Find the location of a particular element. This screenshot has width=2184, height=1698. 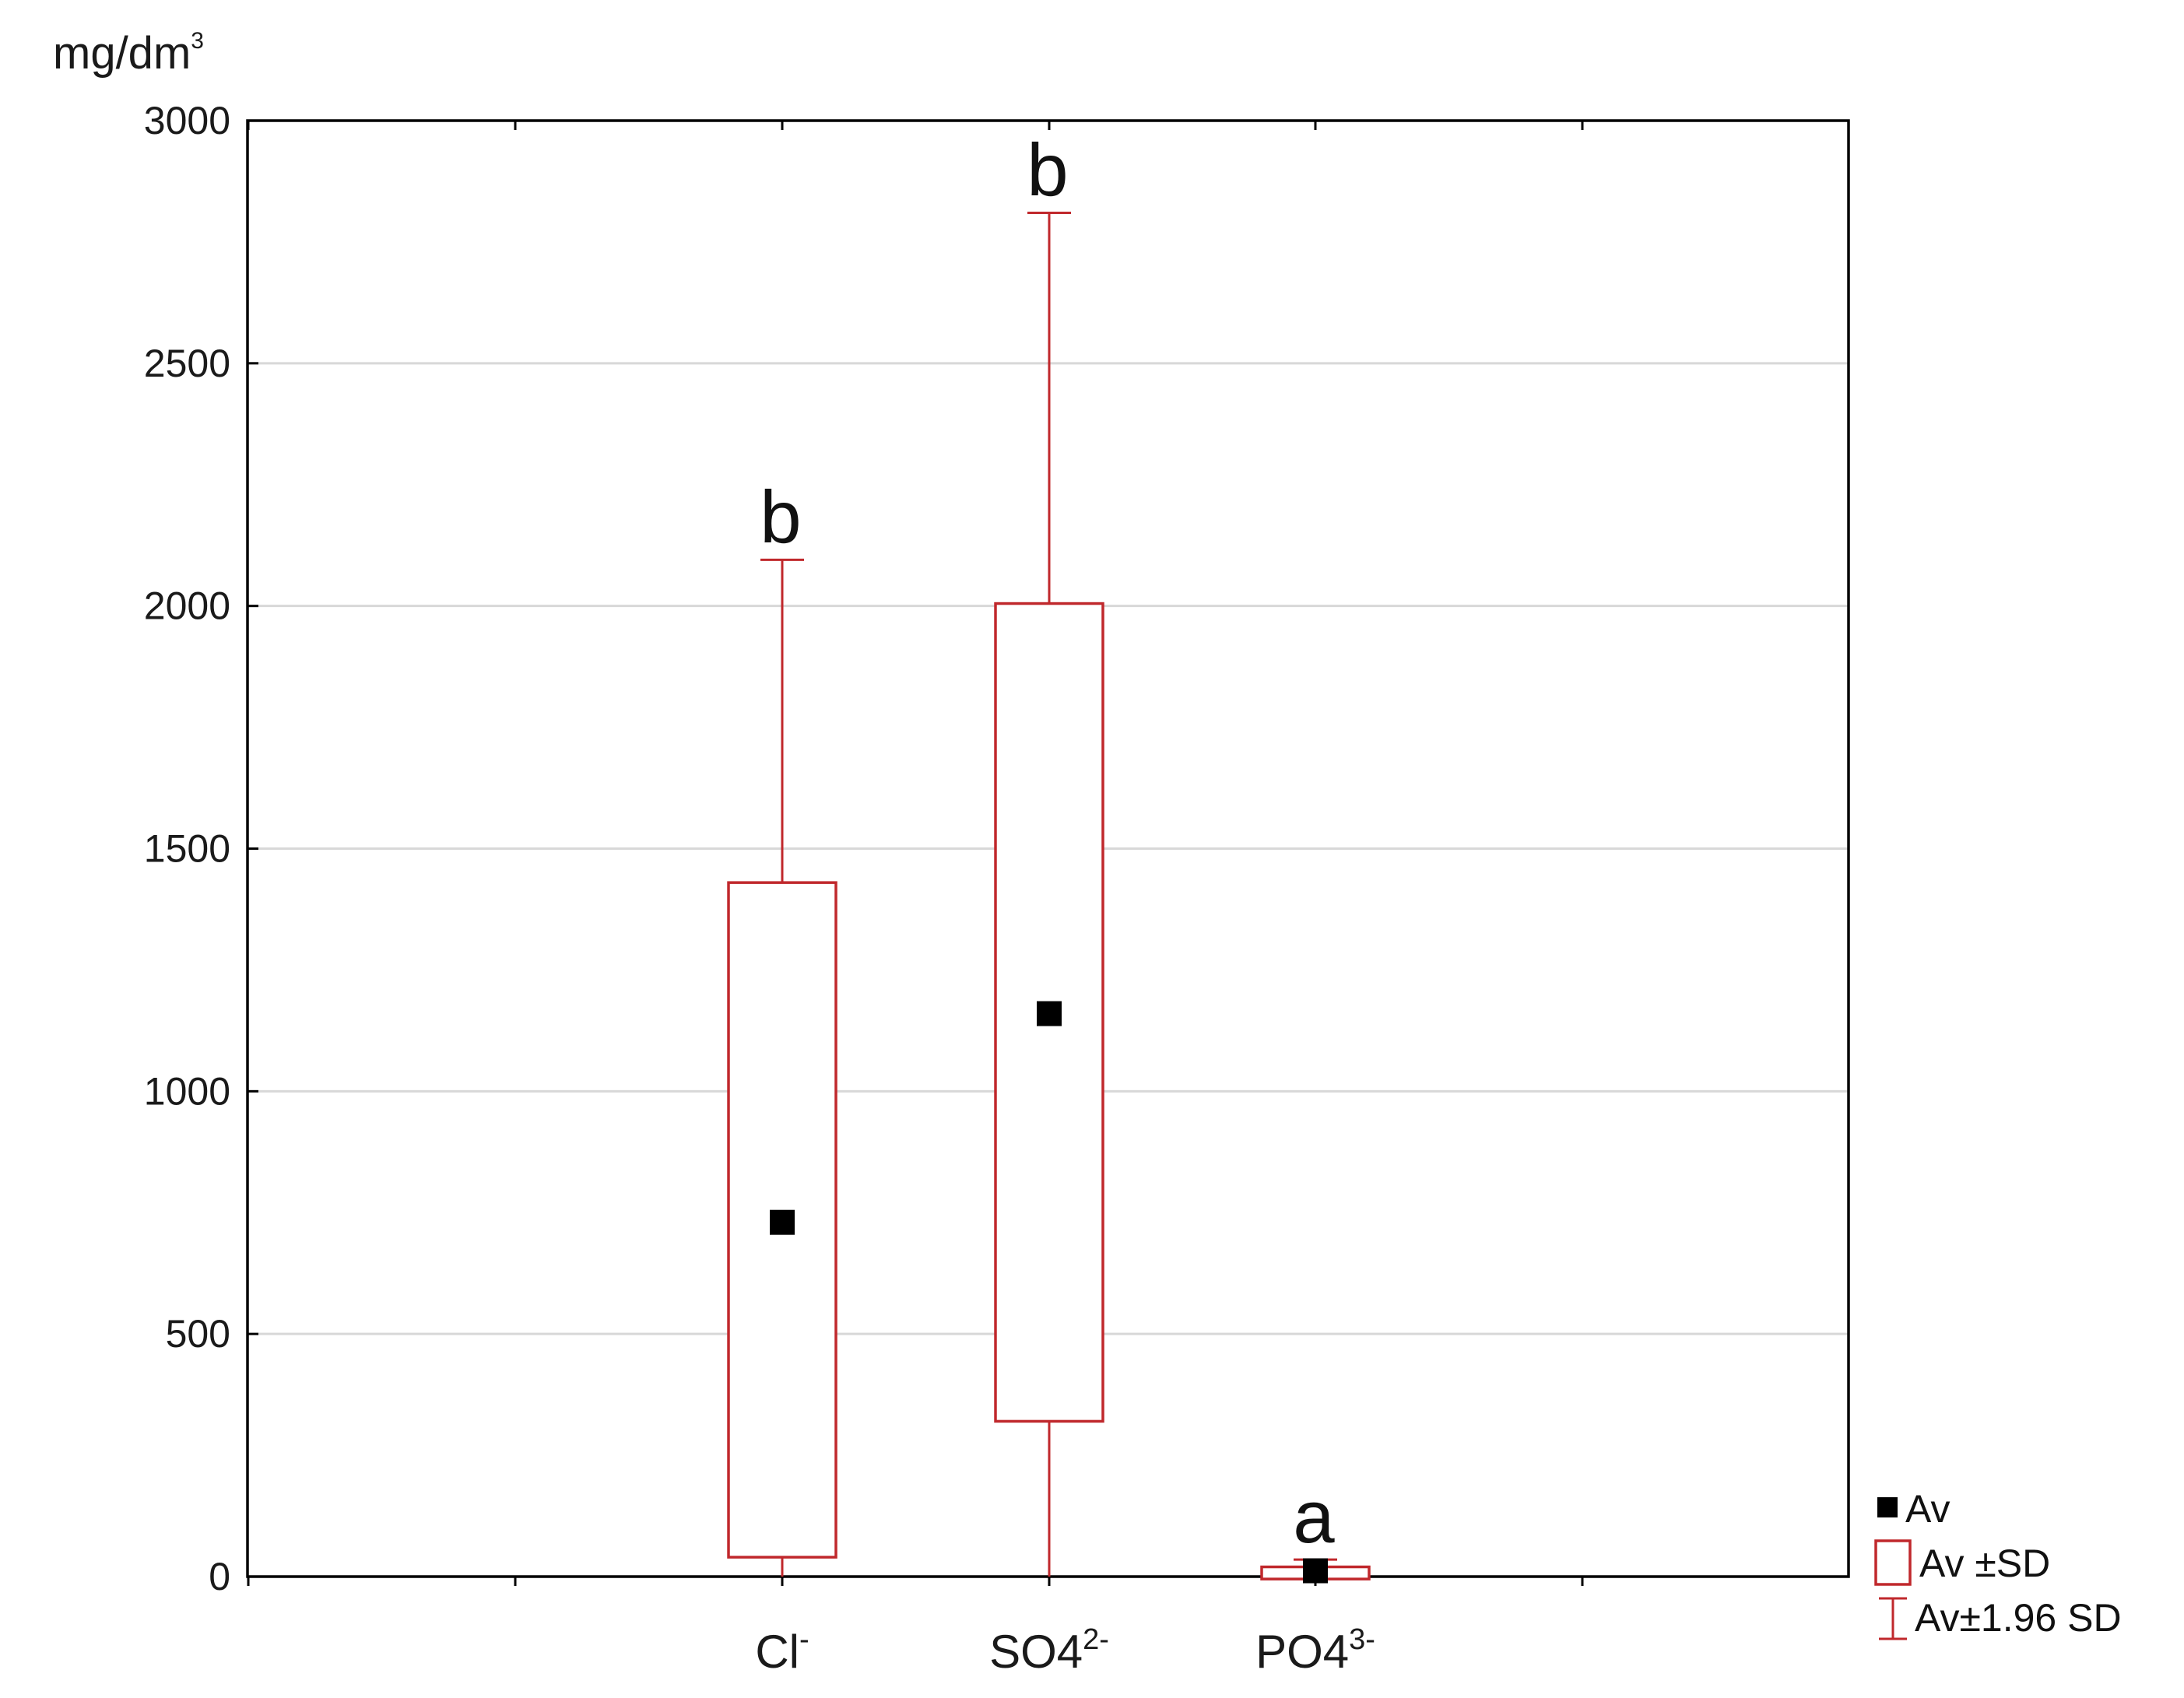

y-tick-label: 500 is located at coordinates (198, 1334).